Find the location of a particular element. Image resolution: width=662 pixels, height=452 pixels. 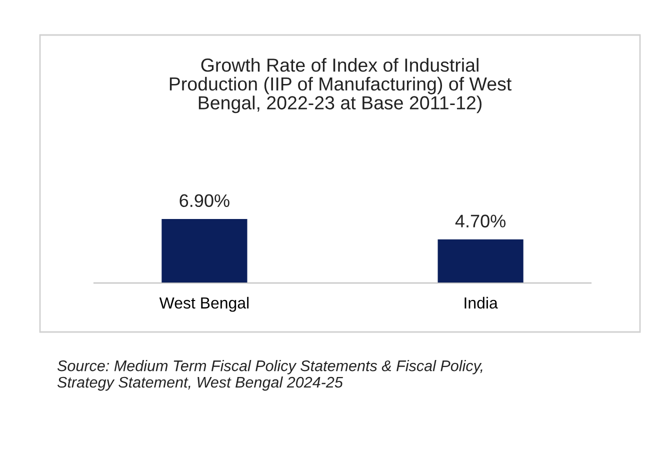

data-label: 4.70% is located at coordinates (480, 221).